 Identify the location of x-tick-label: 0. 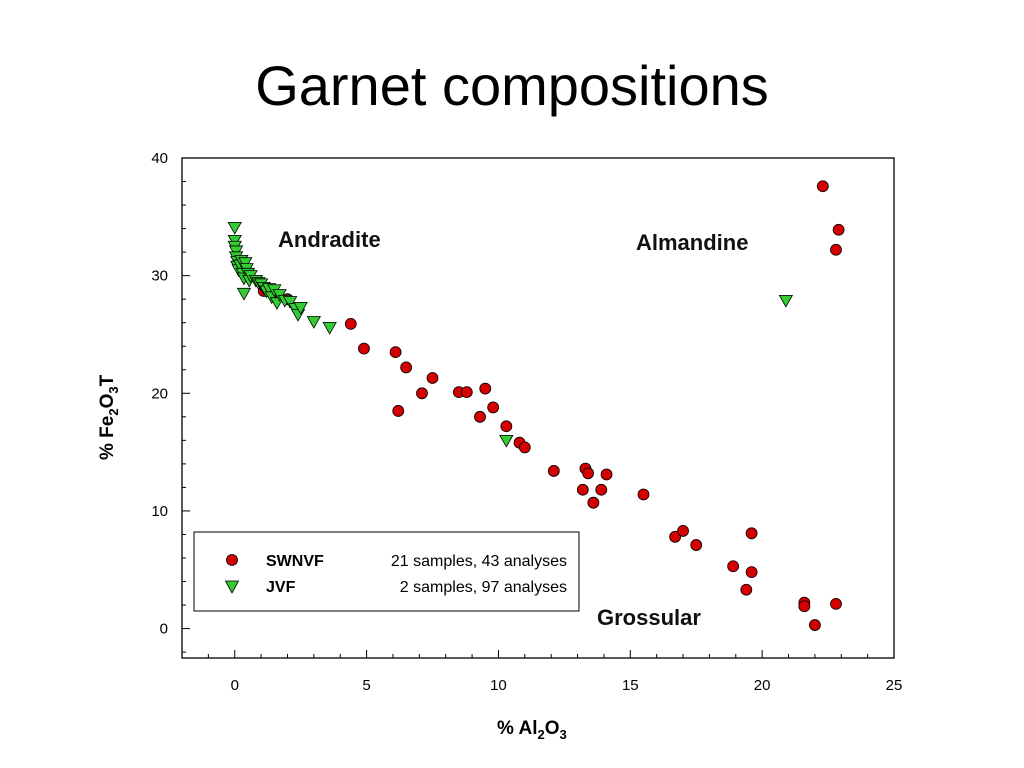
(235, 685).